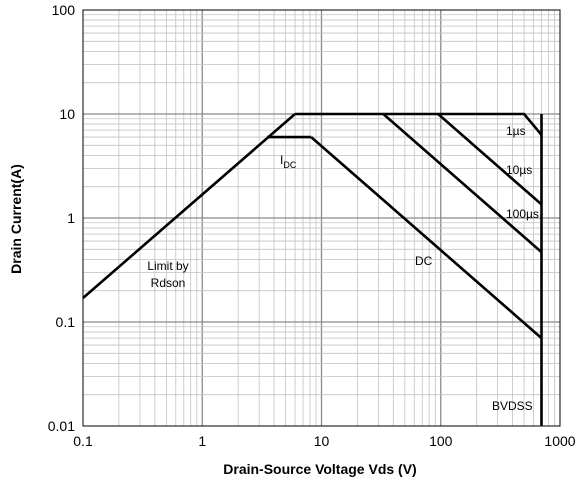 This screenshot has height=486, width=578. Describe the element at coordinates (516, 131) in the screenshot. I see `1us-label: 1µs` at that location.